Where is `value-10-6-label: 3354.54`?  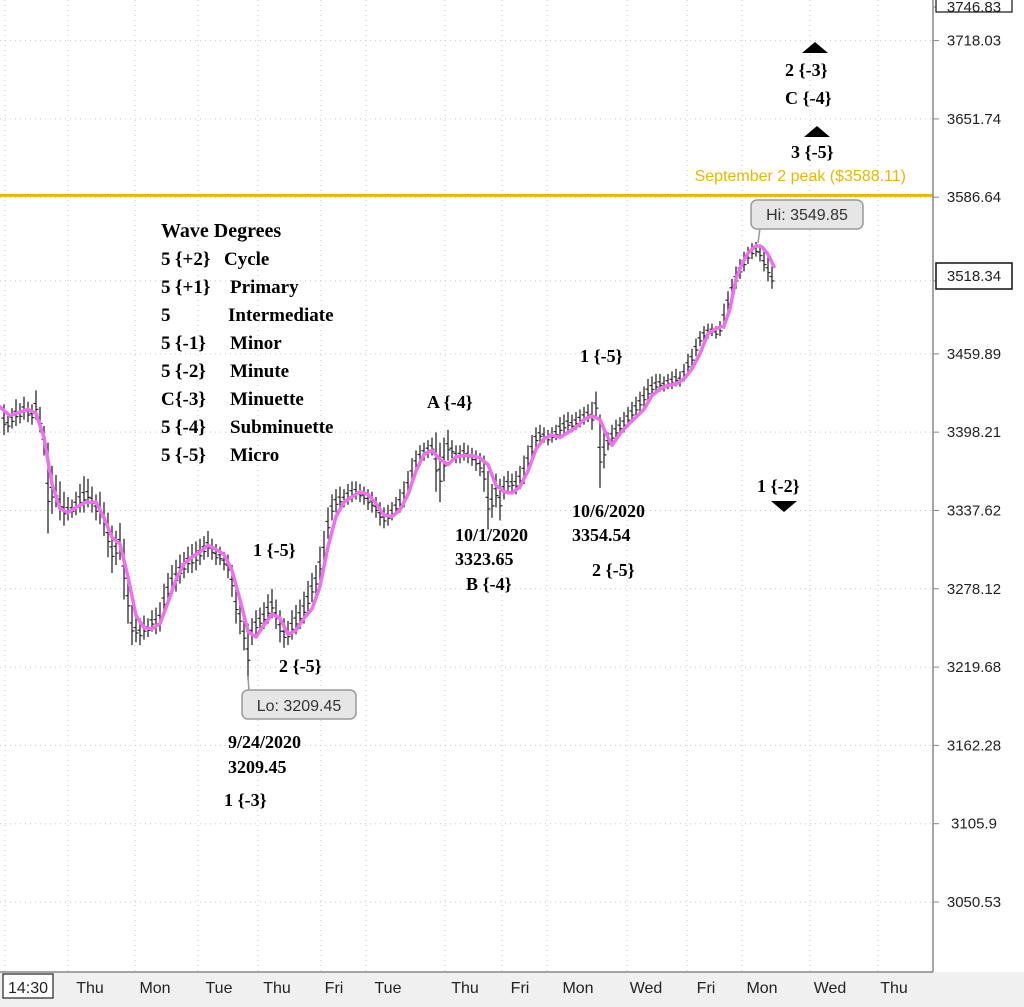 value-10-6-label: 3354.54 is located at coordinates (601, 535).